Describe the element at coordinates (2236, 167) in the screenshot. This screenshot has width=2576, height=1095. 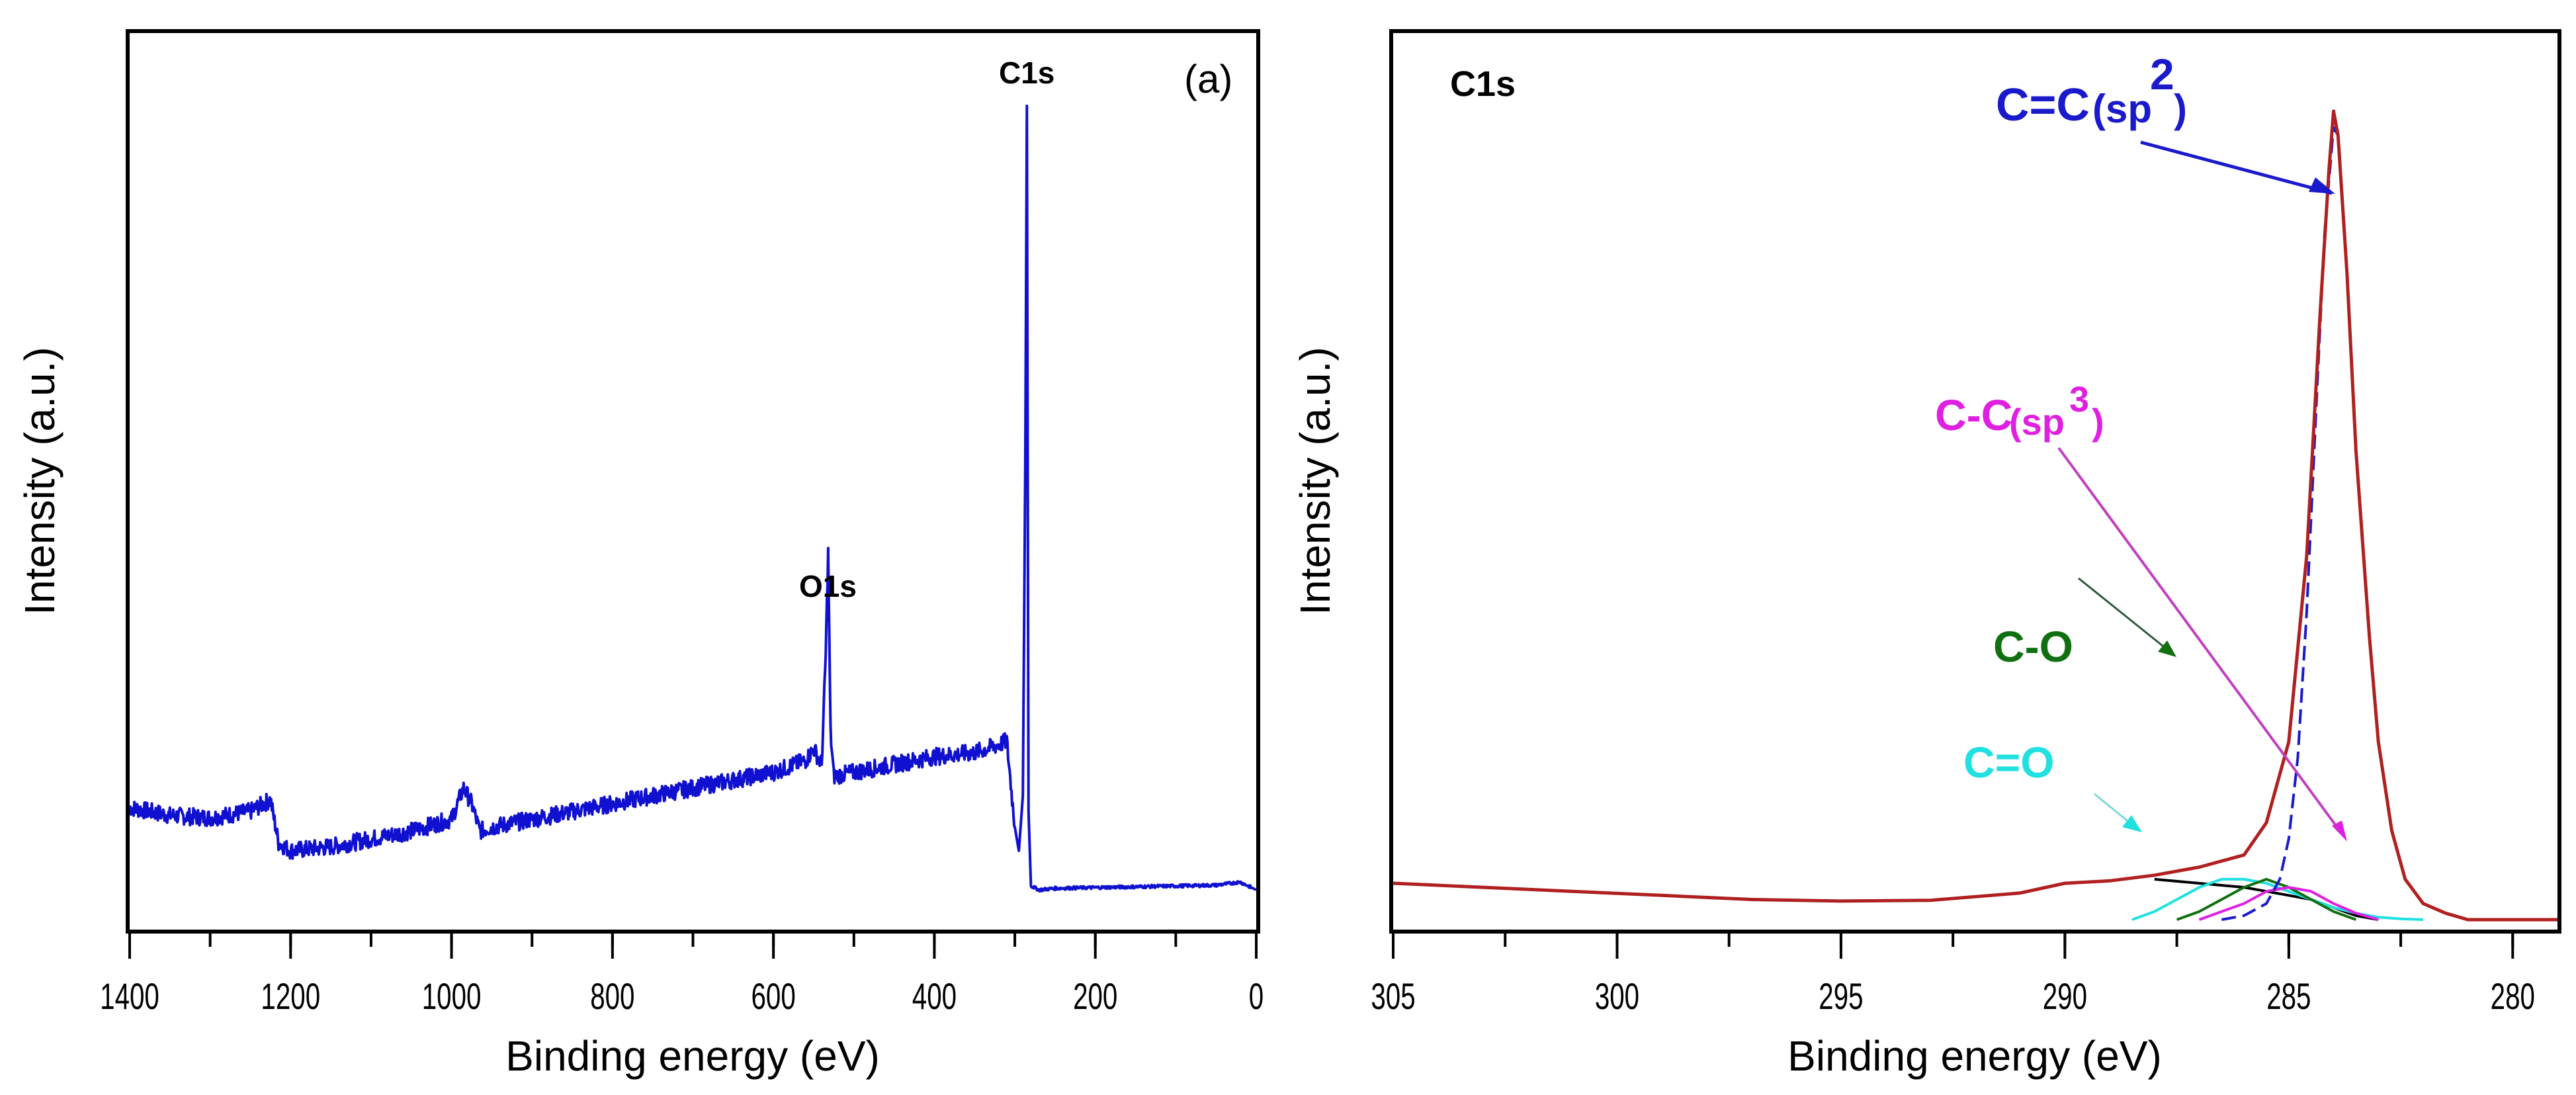
I see `sp2-arrow-line` at that location.